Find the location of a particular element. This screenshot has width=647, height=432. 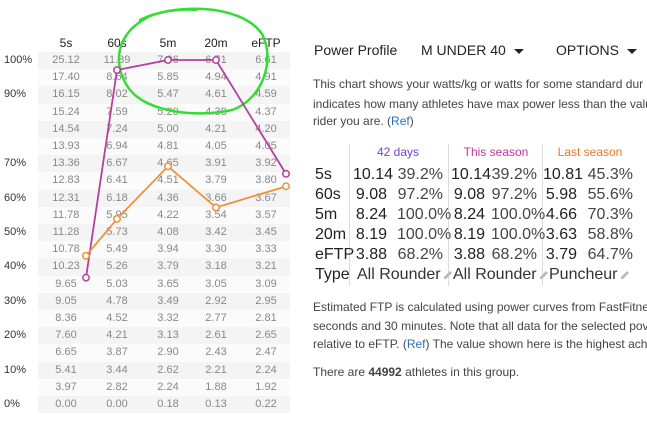

intro-text-end: ) is located at coordinates (411, 121).